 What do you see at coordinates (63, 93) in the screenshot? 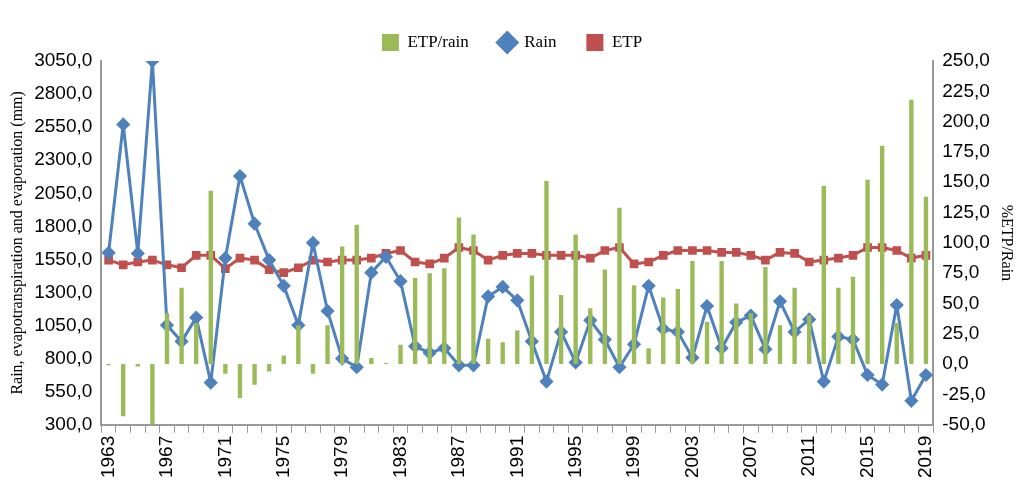
I see `y-tick-label: 2800,0` at bounding box center [63, 93].